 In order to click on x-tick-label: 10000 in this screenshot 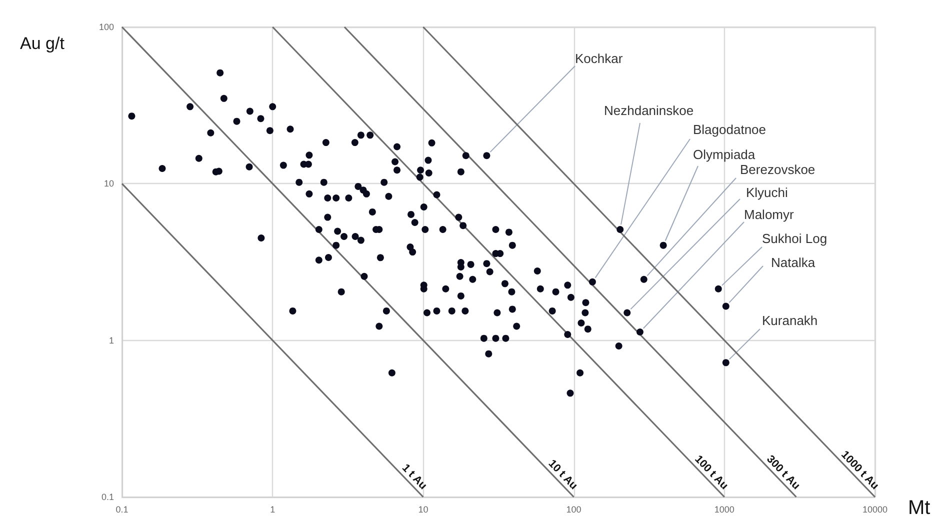, I will do `click(875, 509)`.